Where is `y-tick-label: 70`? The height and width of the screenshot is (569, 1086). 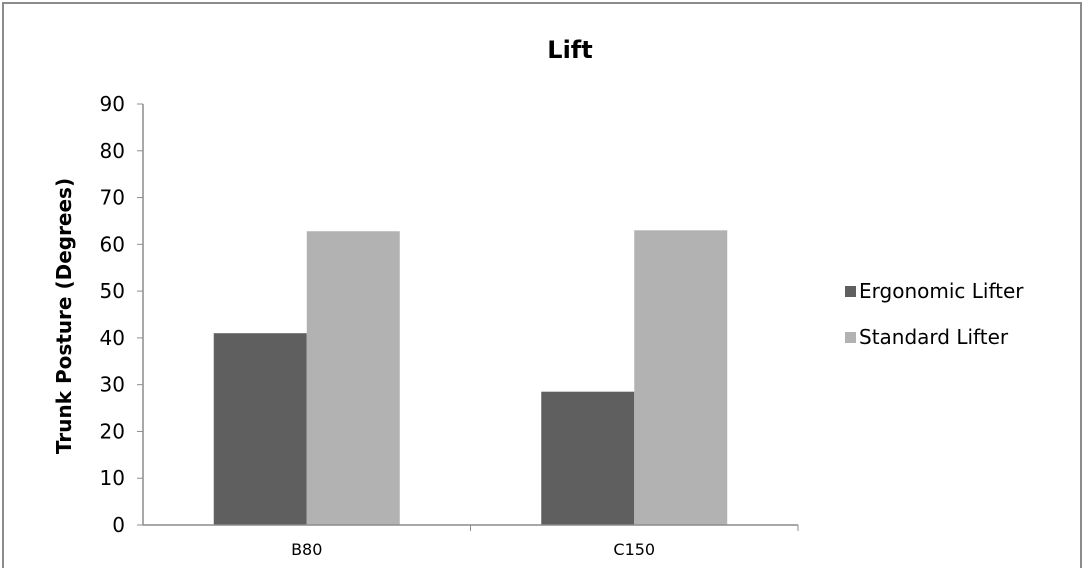
y-tick-label: 70 is located at coordinates (112, 198).